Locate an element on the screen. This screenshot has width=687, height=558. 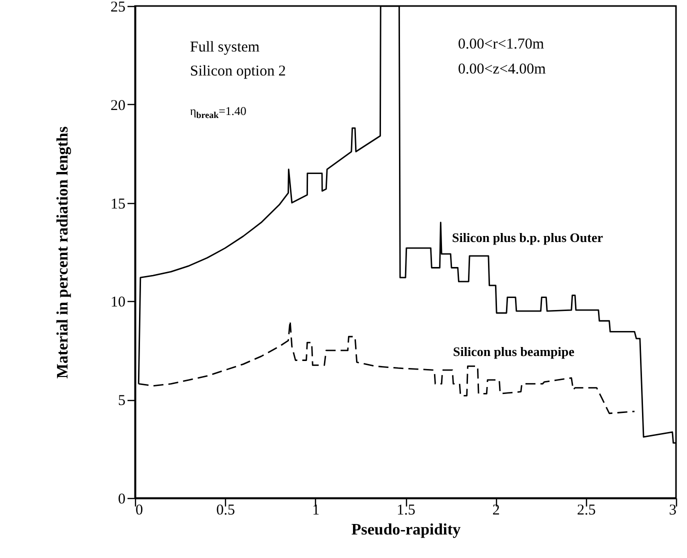
series-label: Silicon plus beampipe is located at coordinates (513, 352).